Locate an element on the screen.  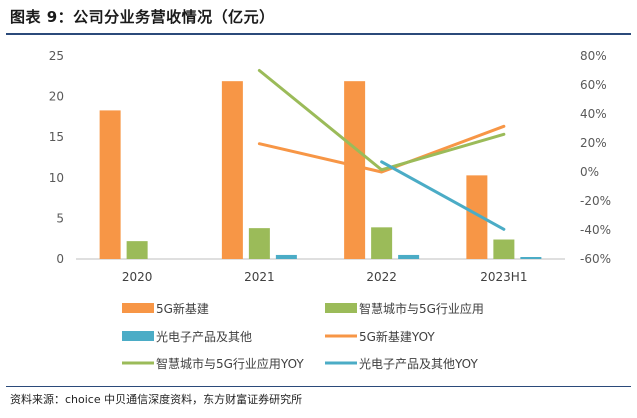
legend-label: 光电子产品及其他 is located at coordinates (204, 337).